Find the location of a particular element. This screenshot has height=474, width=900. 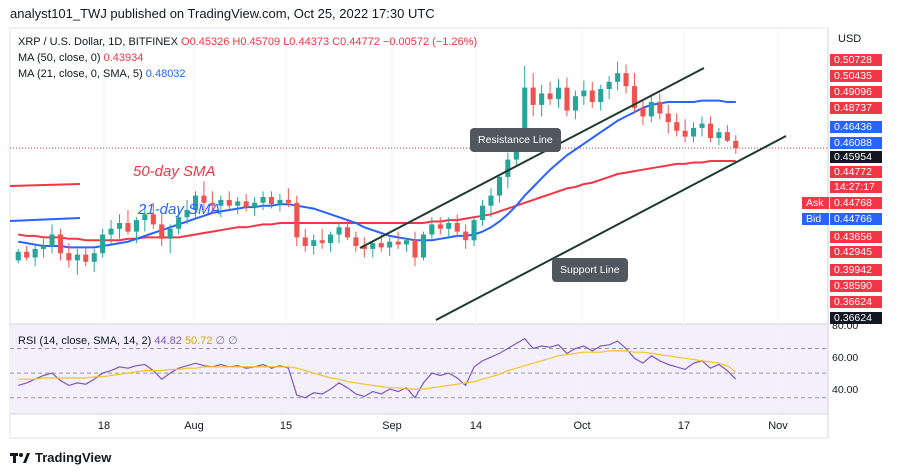

rsi-tick-60: 60.00 is located at coordinates (845, 358).